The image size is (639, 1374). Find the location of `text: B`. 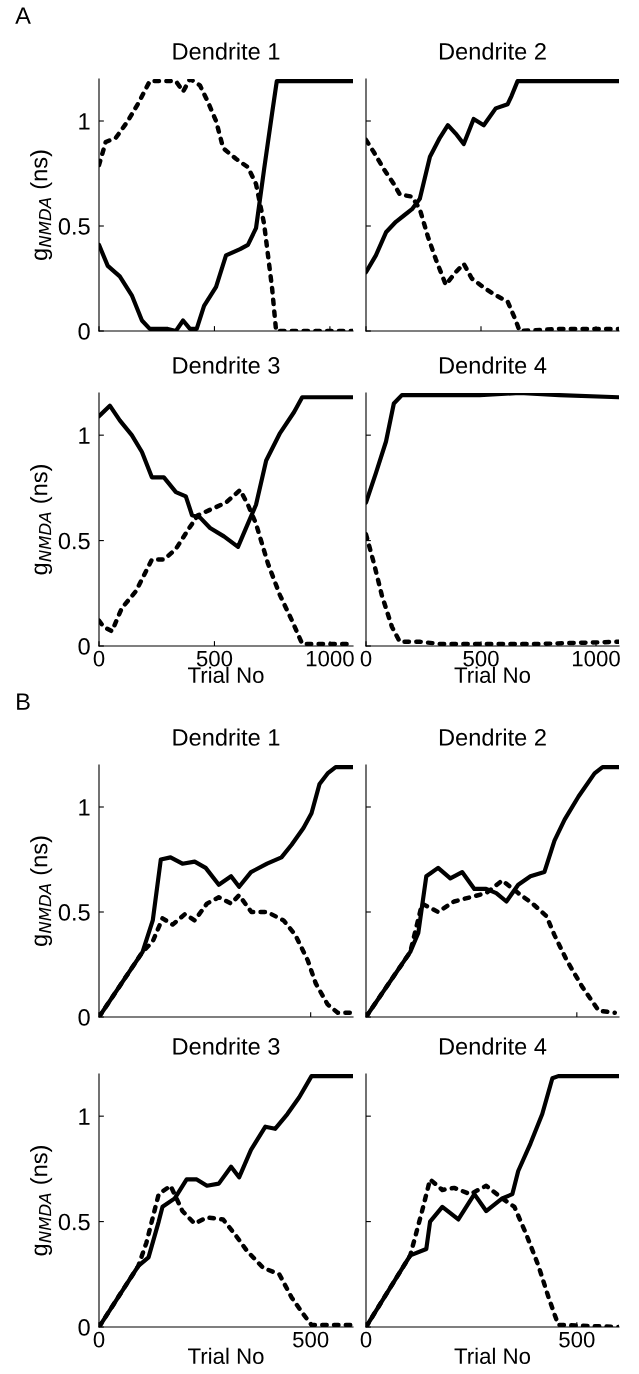

text: B is located at coordinates (23, 701).